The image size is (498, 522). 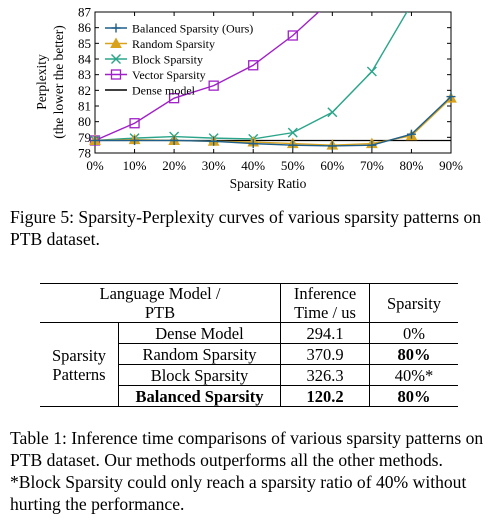 I want to click on x-tick-label: 70%, so click(x=372, y=165).